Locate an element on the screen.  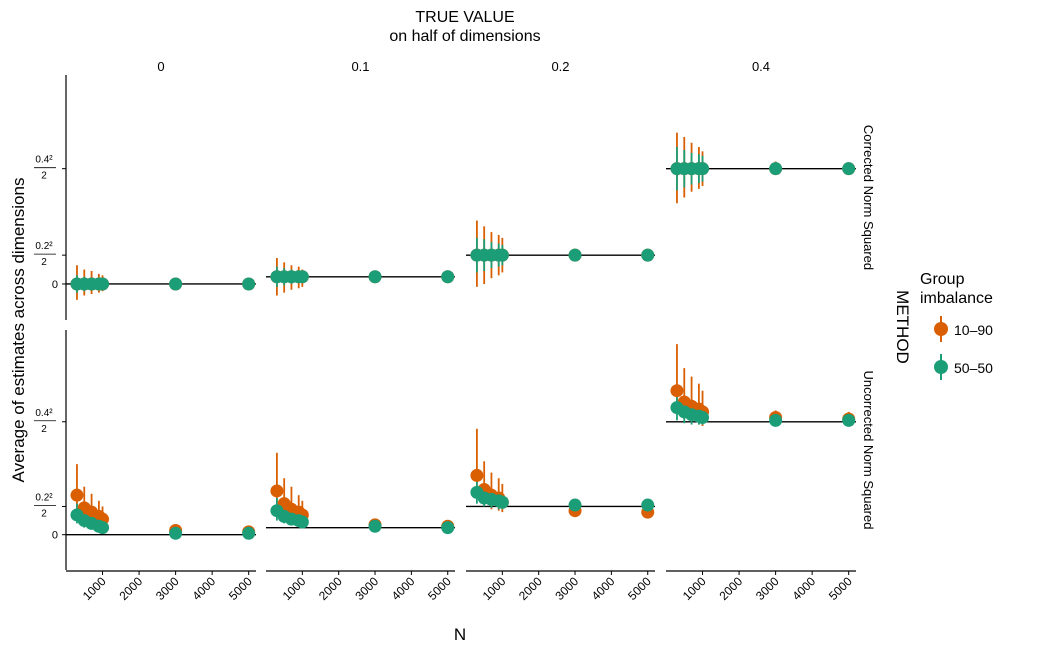
facet-row-label: Uncorrected Norm Squared is located at coordinates (868, 450).